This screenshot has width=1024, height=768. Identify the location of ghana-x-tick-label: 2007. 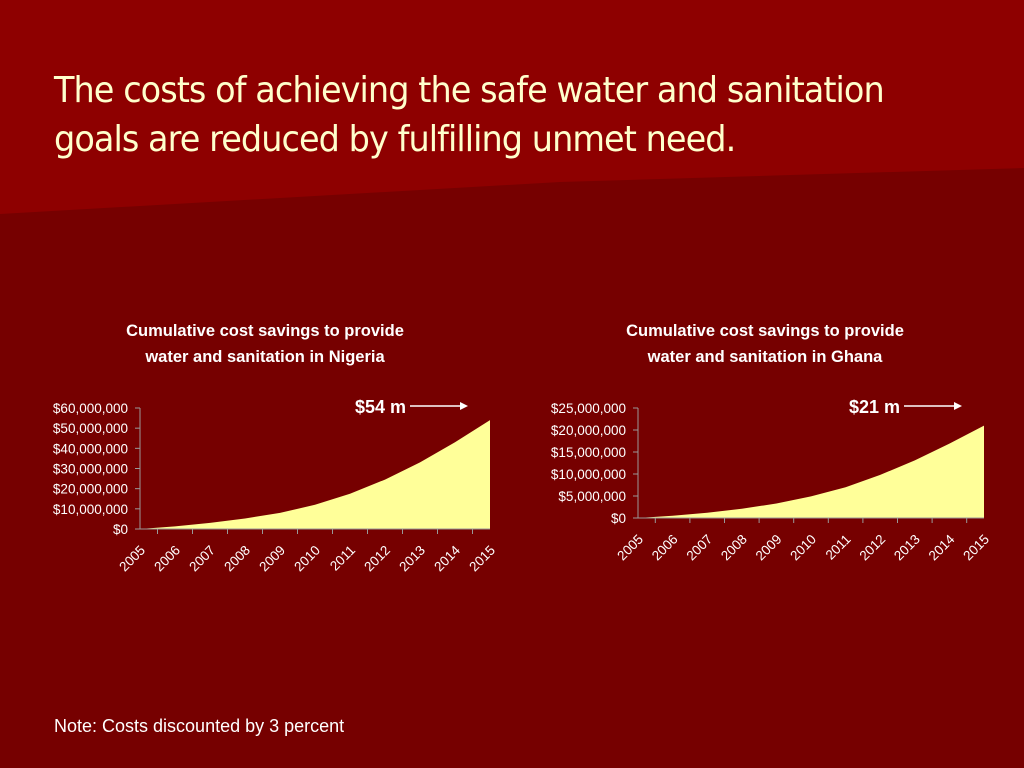
(699, 548).